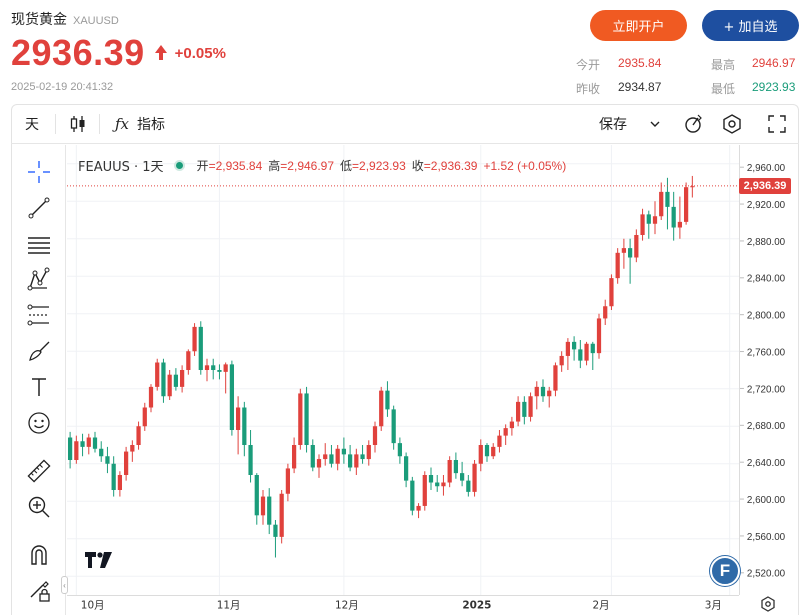 This screenshot has width=806, height=615. Describe the element at coordinates (766, 389) in the screenshot. I see `y-tick-label: 2,720.00` at that location.